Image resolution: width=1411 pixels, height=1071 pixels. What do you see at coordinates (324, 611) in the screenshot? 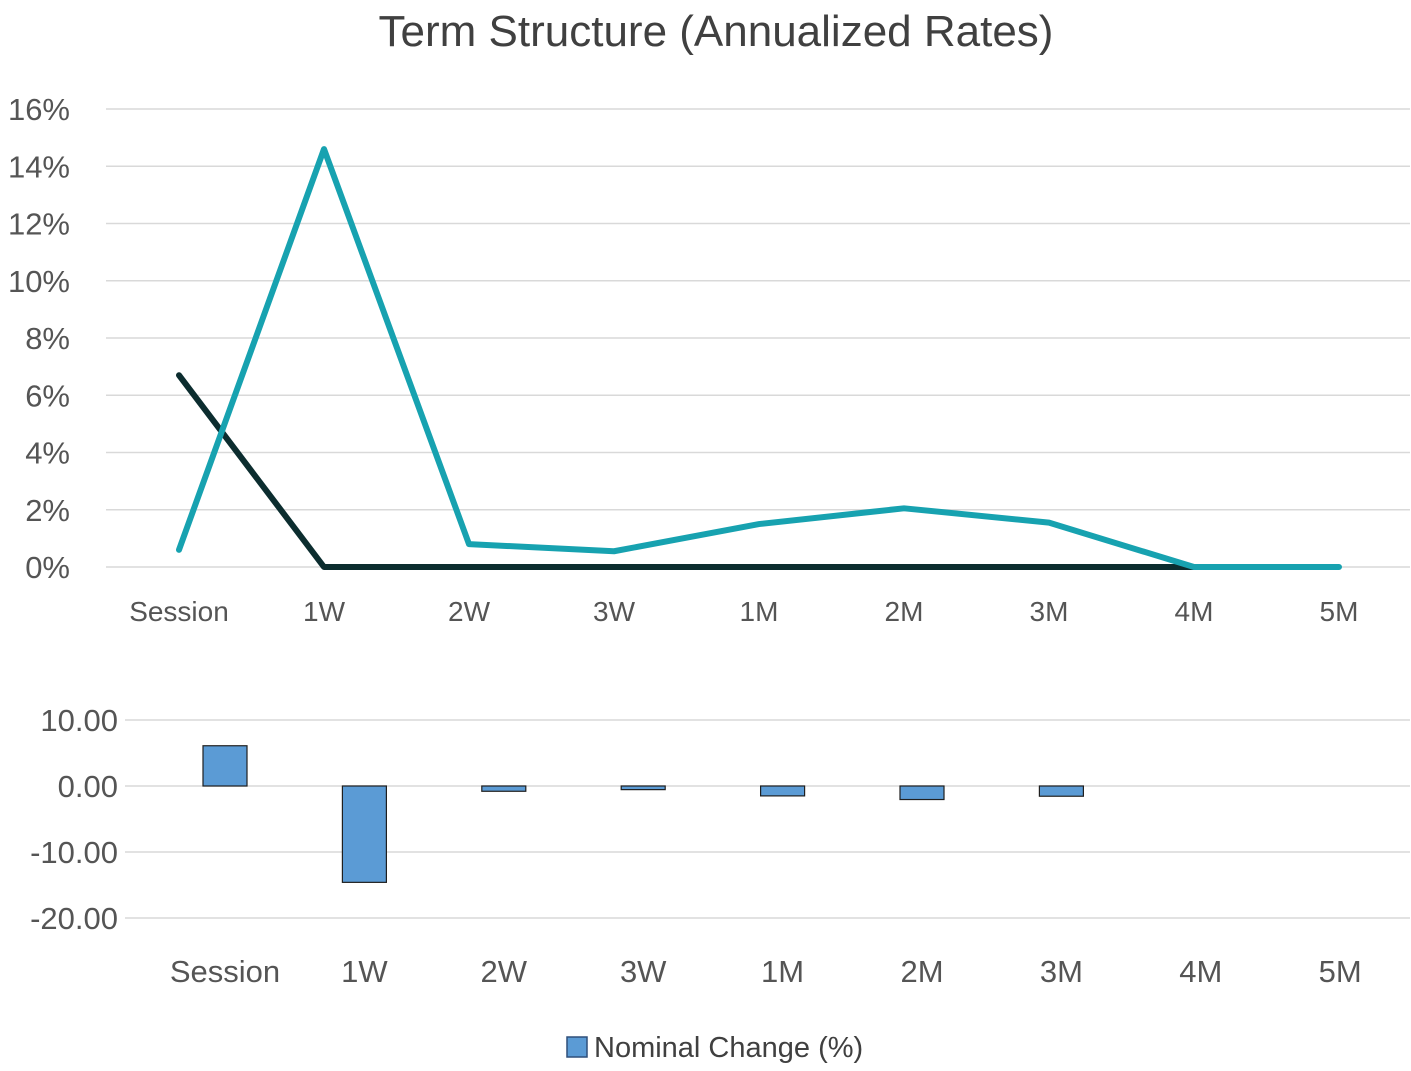
I see `top-x-tick-label: 1W` at bounding box center [324, 611].